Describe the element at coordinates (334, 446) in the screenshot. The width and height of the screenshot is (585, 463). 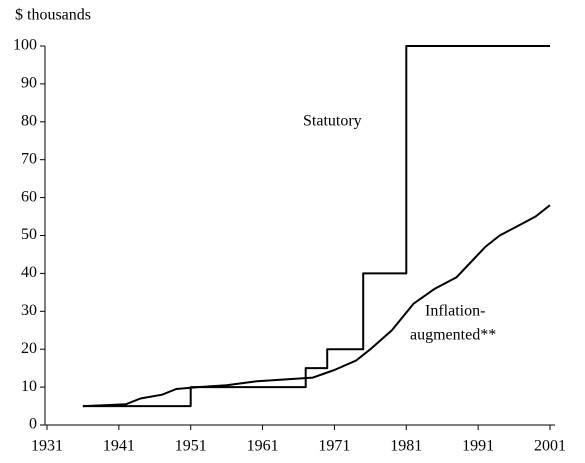
I see `x-tick-label: 1971` at that location.